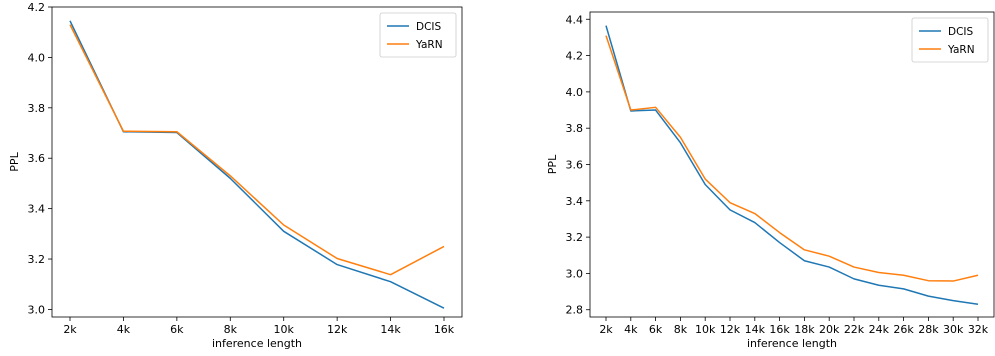 The image size is (995, 356). I want to click on y-tick-label: 4.4, so click(575, 19).